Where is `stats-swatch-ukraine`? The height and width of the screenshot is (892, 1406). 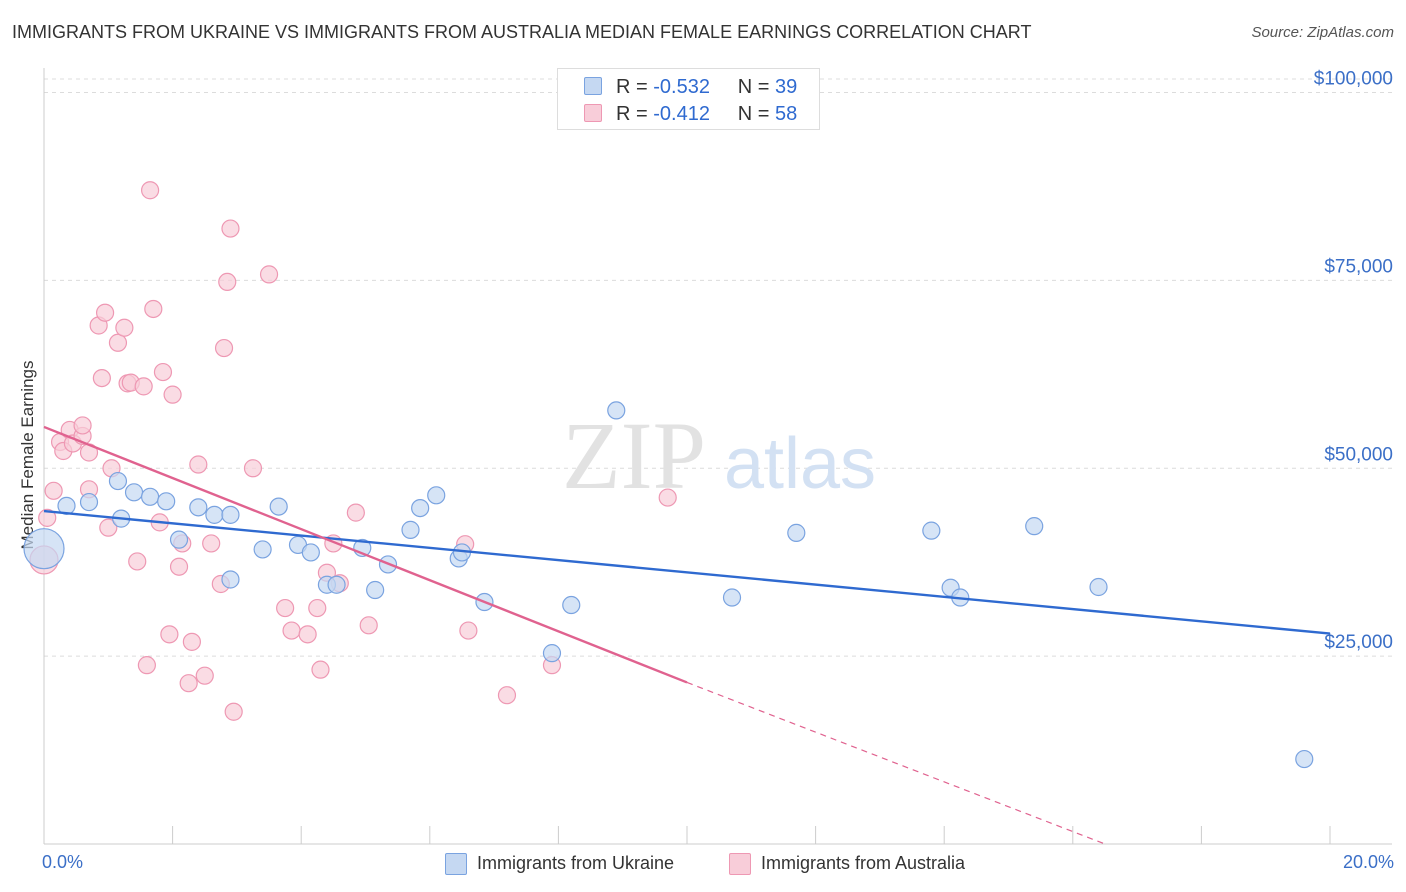
stats-swatch-ukraine is located at coordinates (593, 86).